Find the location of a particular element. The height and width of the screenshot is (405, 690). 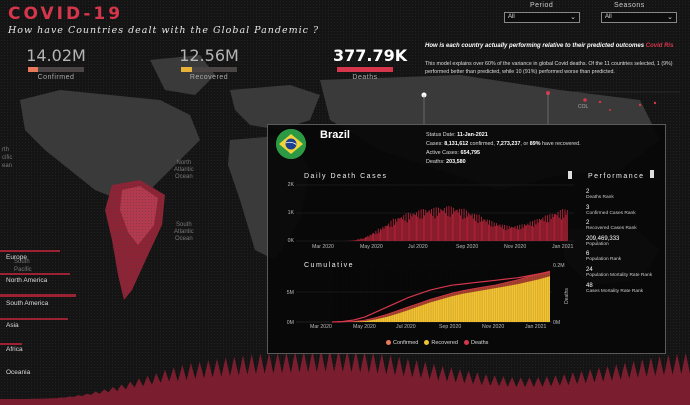

performance-label: Population is located at coordinates (597, 244).